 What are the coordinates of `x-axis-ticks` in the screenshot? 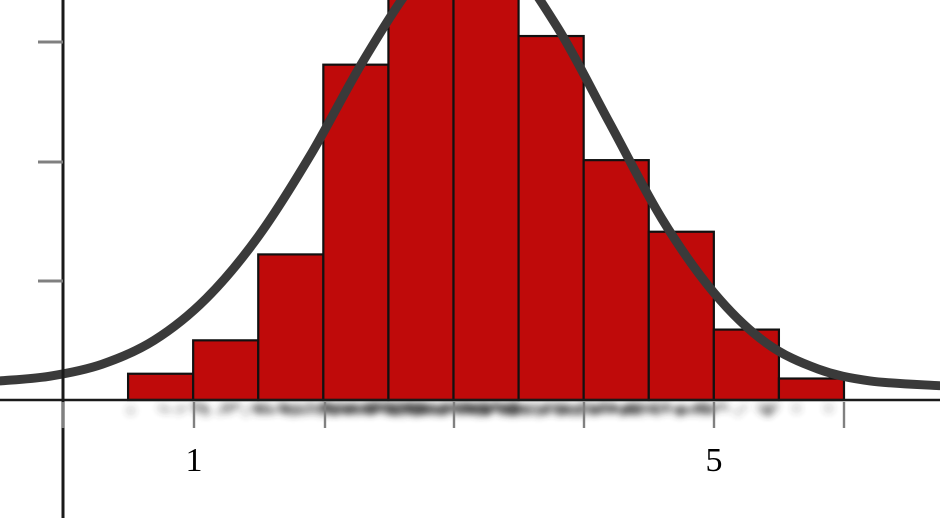 It's located at (453, 415).